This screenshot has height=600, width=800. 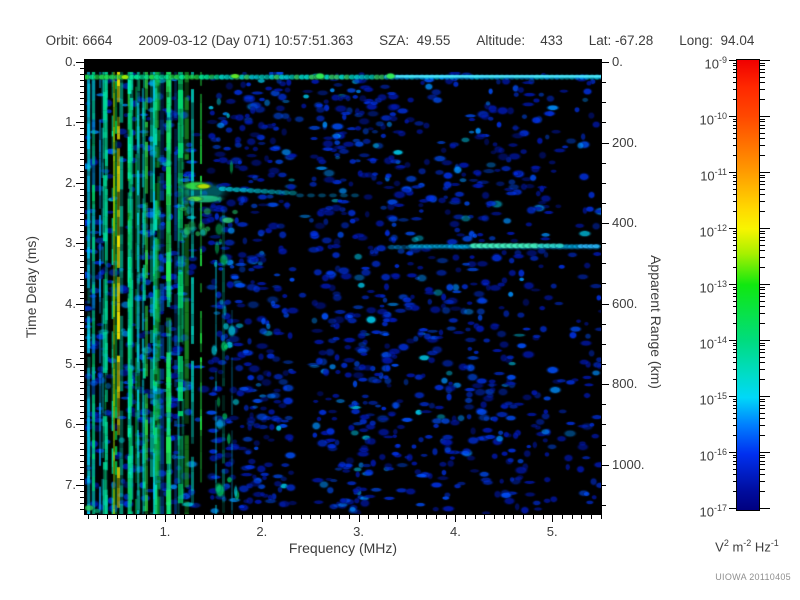 What do you see at coordinates (625, 142) in the screenshot?
I see `apparent-range-tick-label: 200.` at bounding box center [625, 142].